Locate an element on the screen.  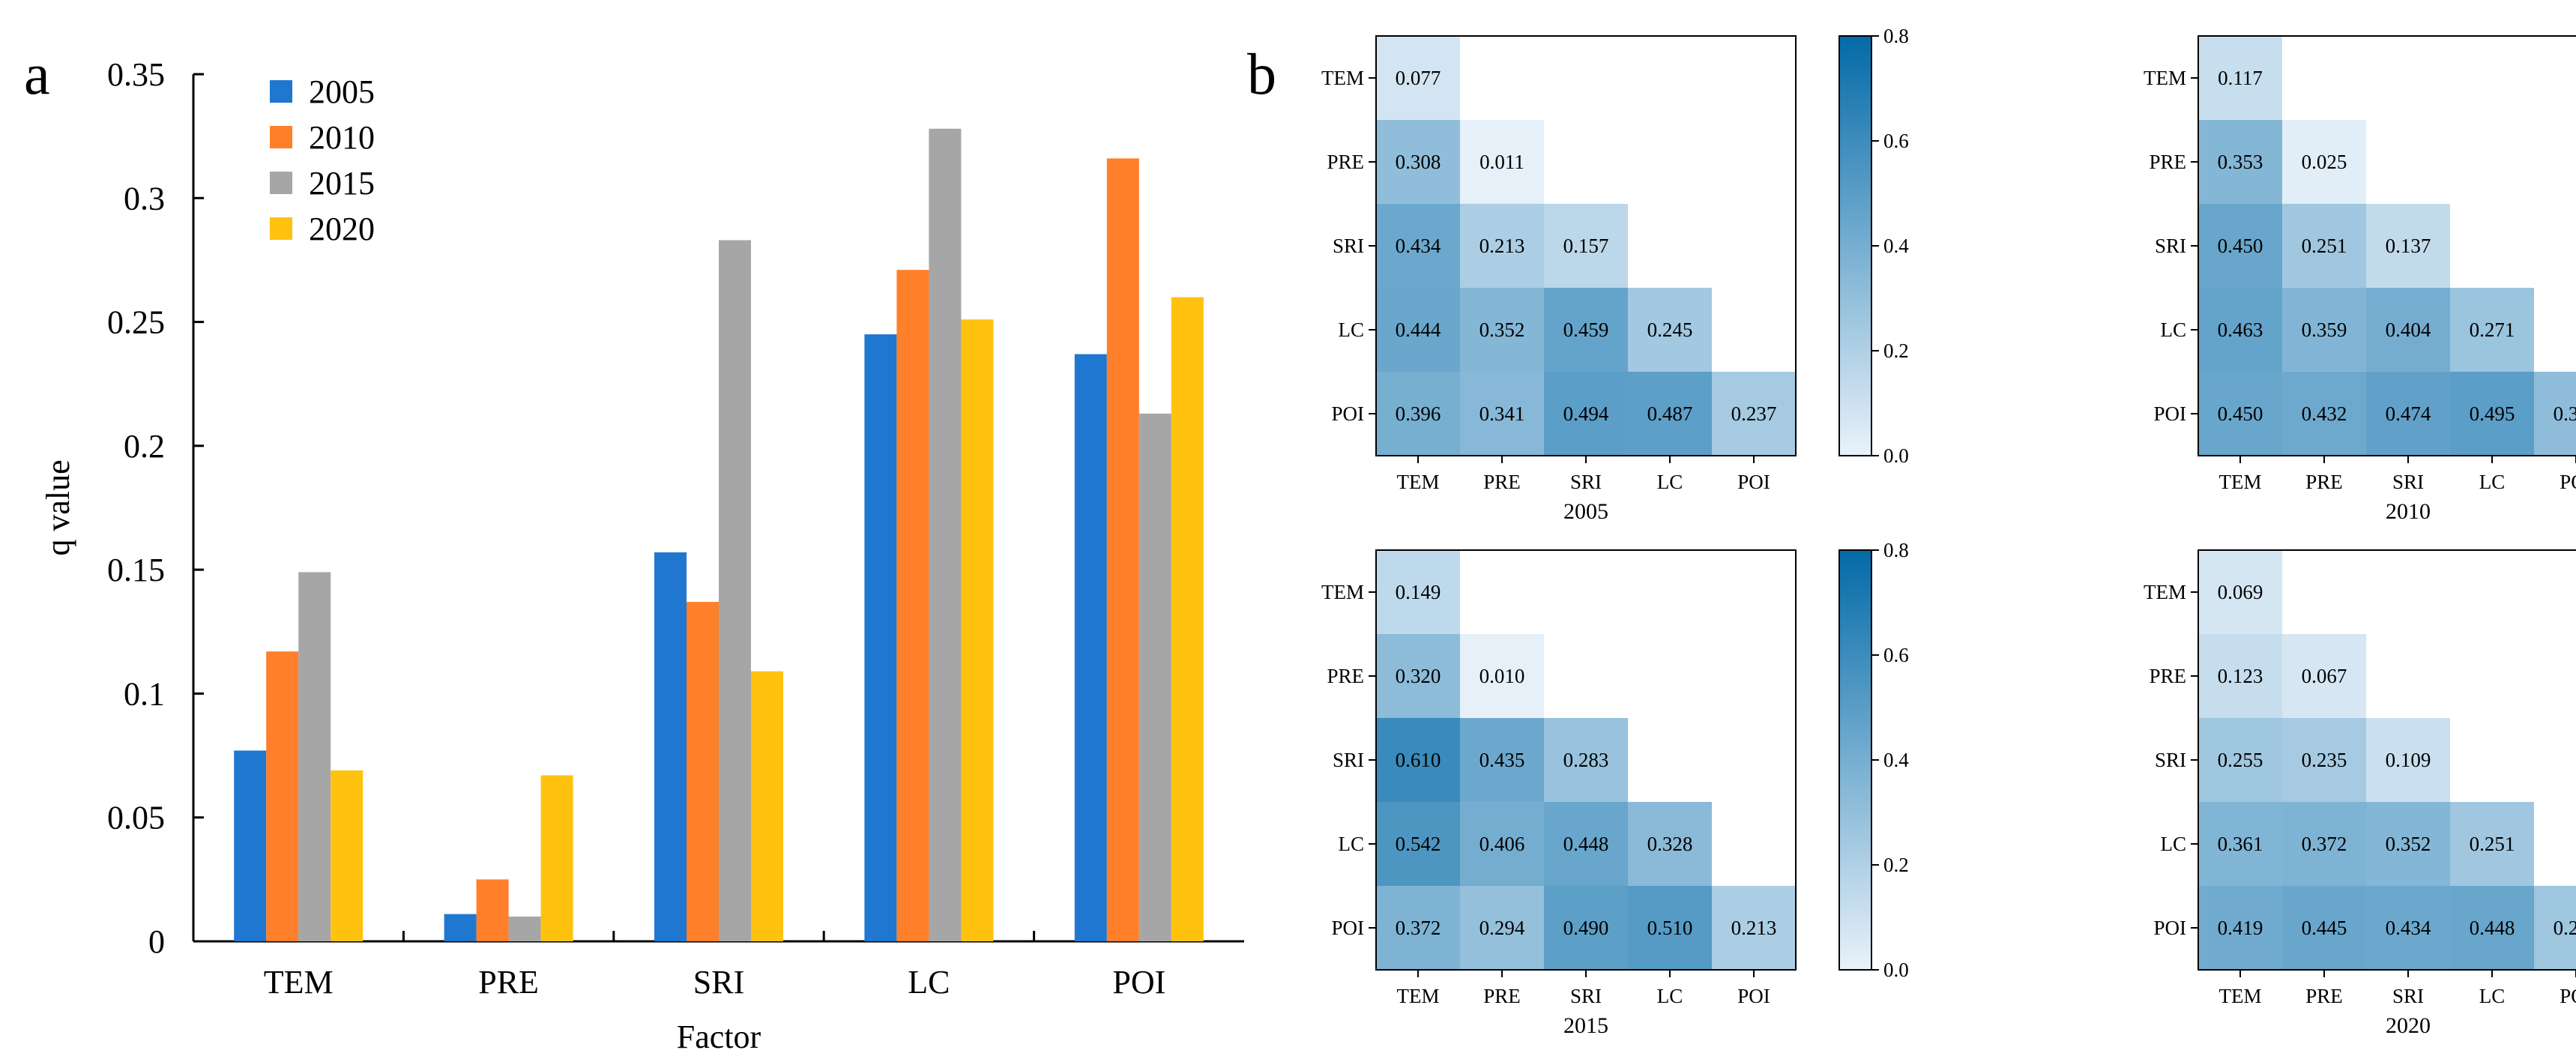
heatmap-cell-value: 0.157 is located at coordinates (1586, 246).